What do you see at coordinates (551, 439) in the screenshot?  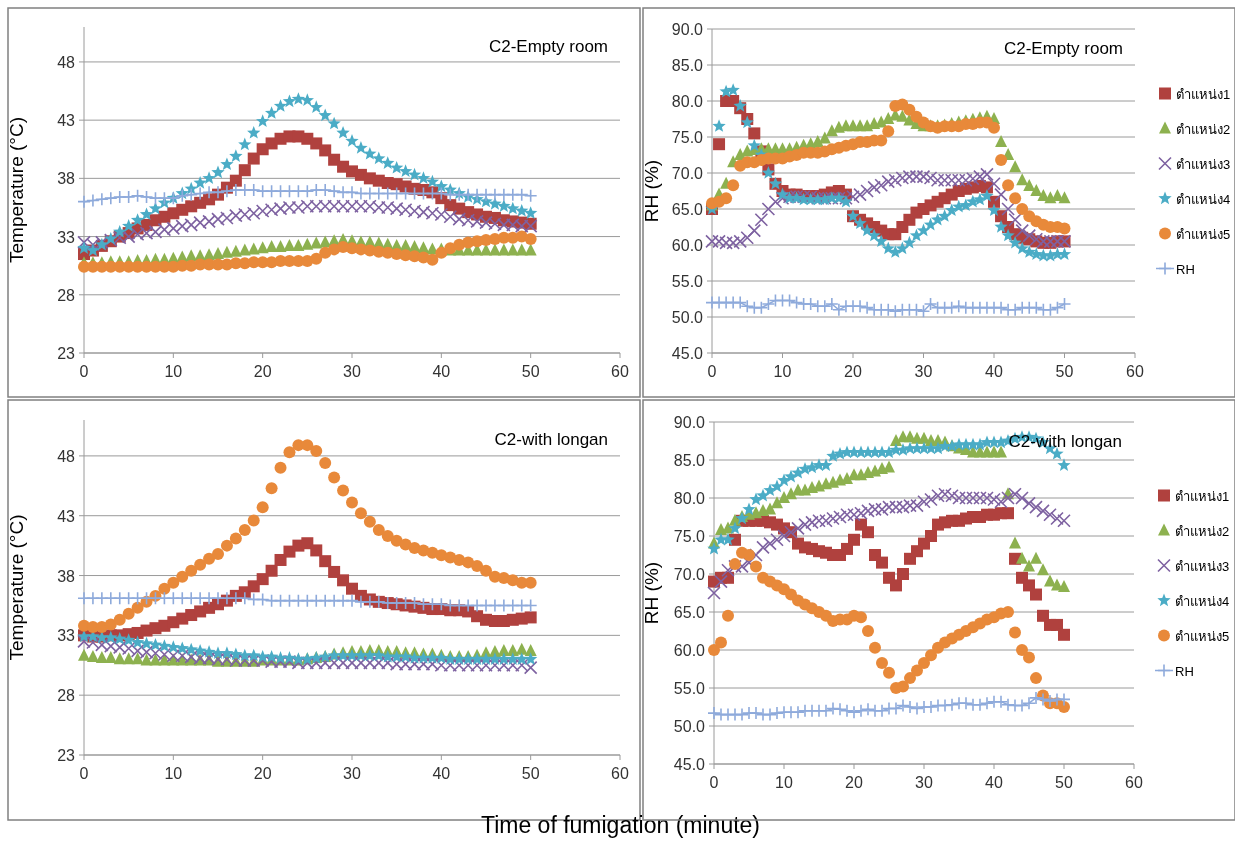 I see `text: C2-with longan` at bounding box center [551, 439].